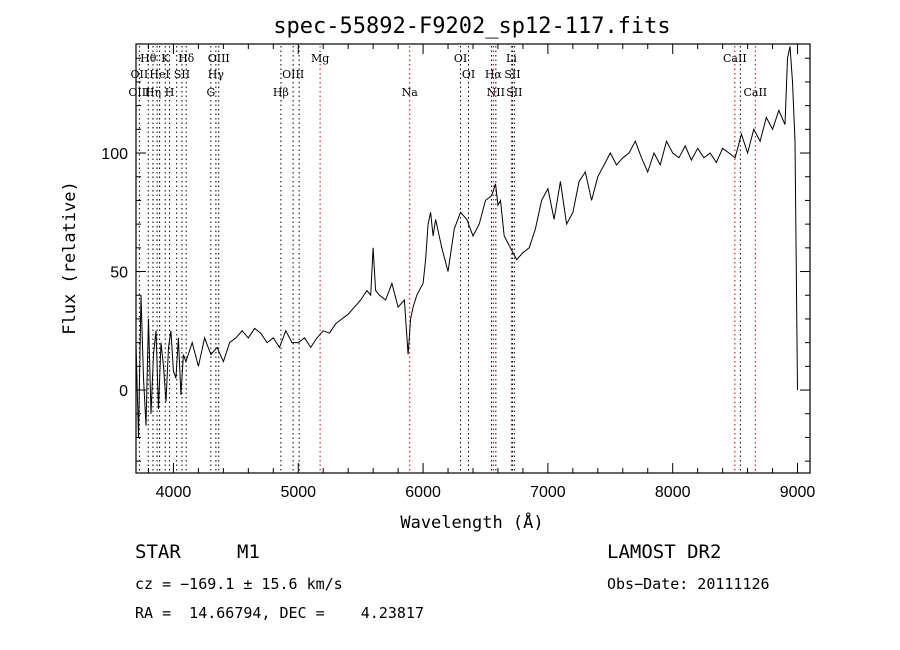 Image resolution: width=900 pixels, height=650 pixels. Describe the element at coordinates (148, 58) in the screenshot. I see `spectral-line-label: Hθ` at that location.